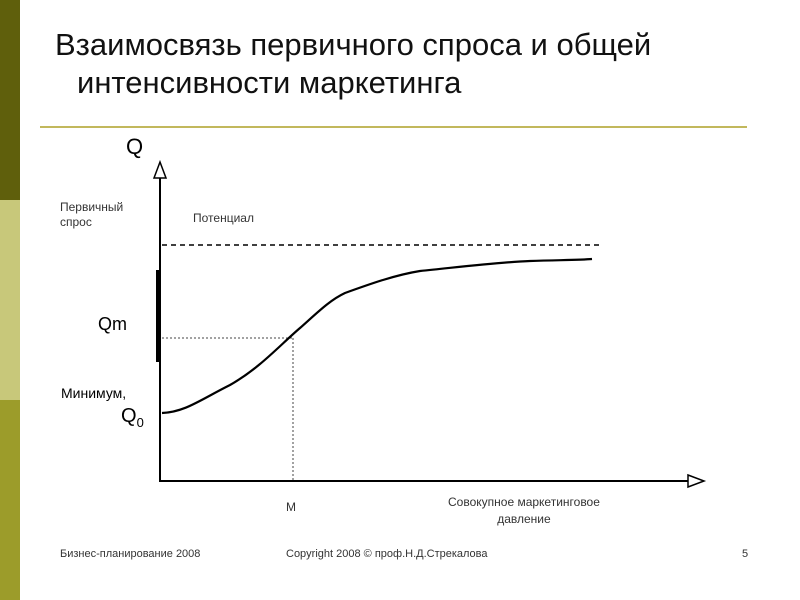 Image resolution: width=800 pixels, height=600 pixels. What do you see at coordinates (387, 554) in the screenshot?
I see `footer-copyright: Copyright 2008 © проф.Н.Д.Стрекалова` at bounding box center [387, 554].